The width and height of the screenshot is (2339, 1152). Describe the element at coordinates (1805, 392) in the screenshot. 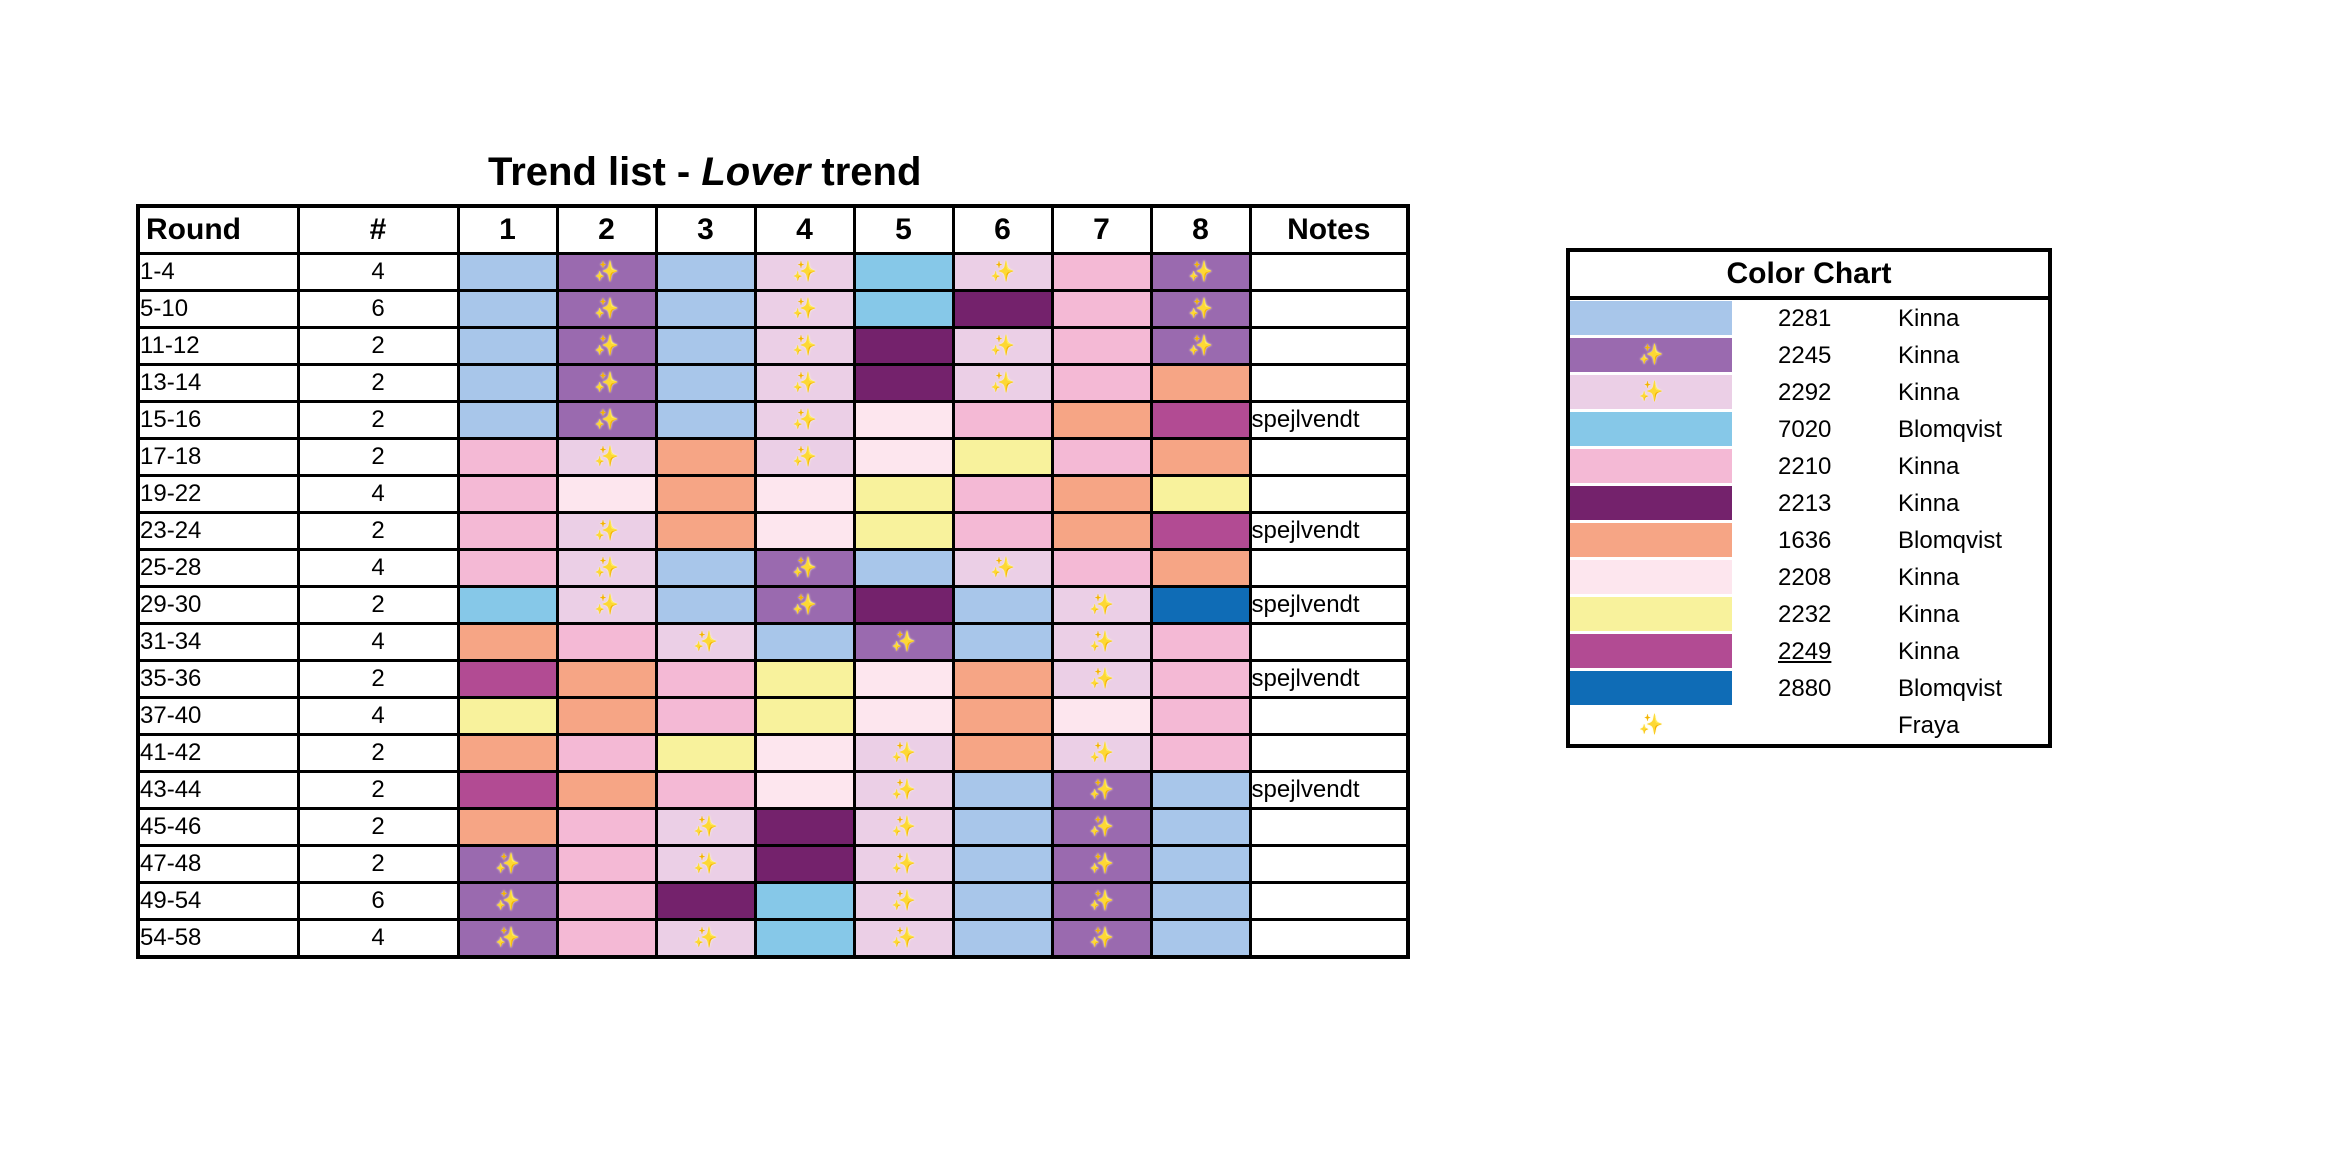

I see `color-code: 2292` at that location.